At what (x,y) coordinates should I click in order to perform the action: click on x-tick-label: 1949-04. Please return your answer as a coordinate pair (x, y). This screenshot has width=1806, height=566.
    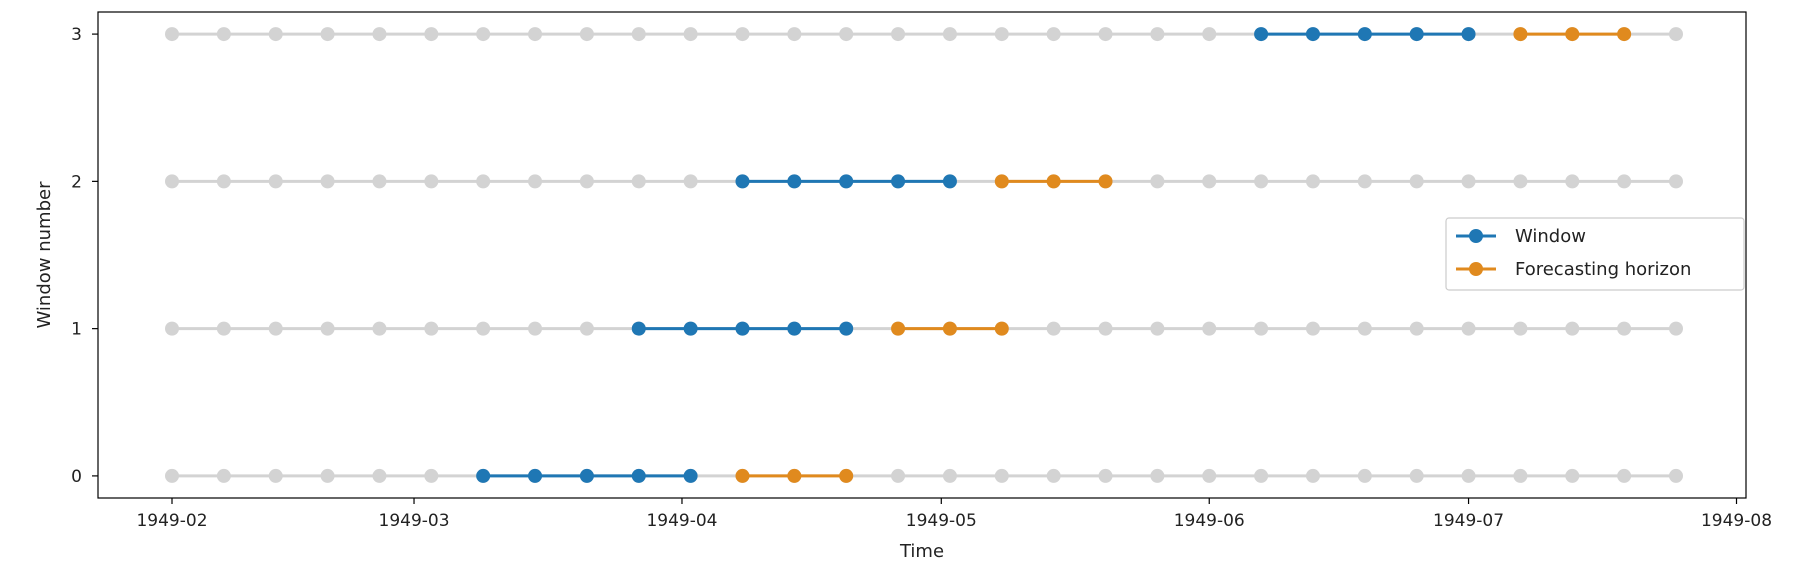
    Looking at the image, I should click on (681, 521).